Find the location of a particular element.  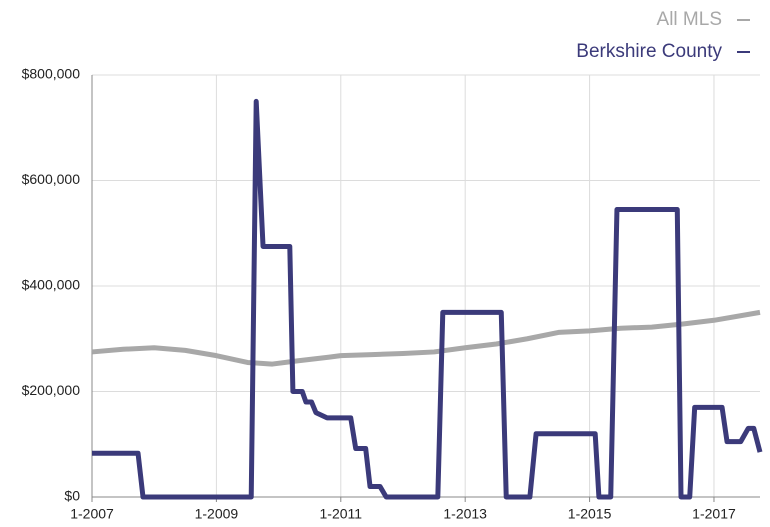

legend-label: All MLS is located at coordinates (689, 19).